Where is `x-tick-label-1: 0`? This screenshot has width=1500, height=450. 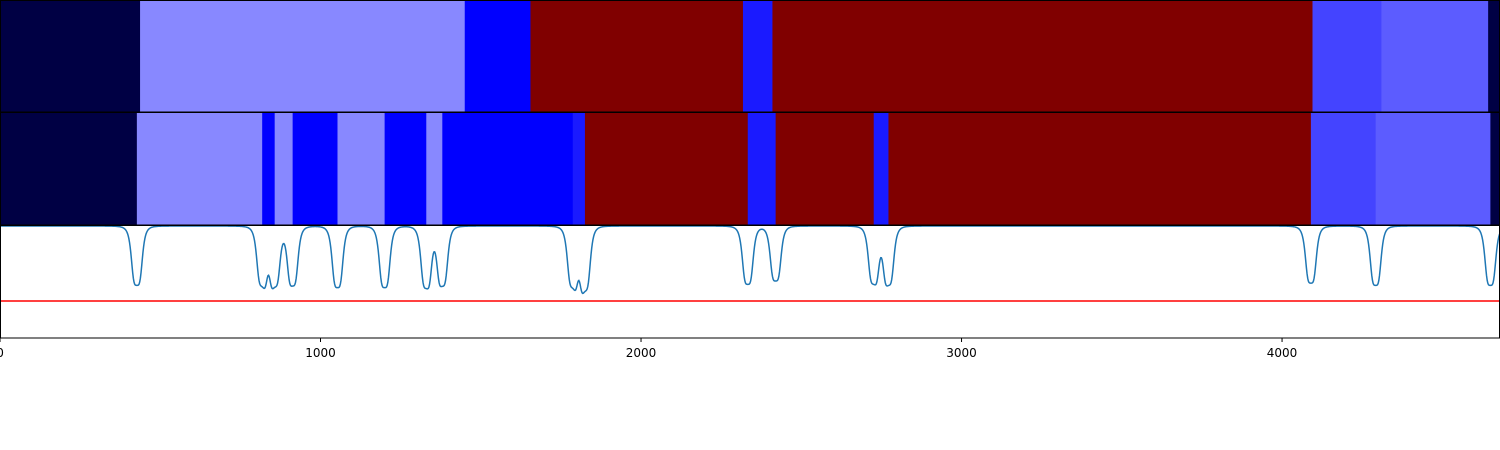 x-tick-label-1: 0 is located at coordinates (2, 353).